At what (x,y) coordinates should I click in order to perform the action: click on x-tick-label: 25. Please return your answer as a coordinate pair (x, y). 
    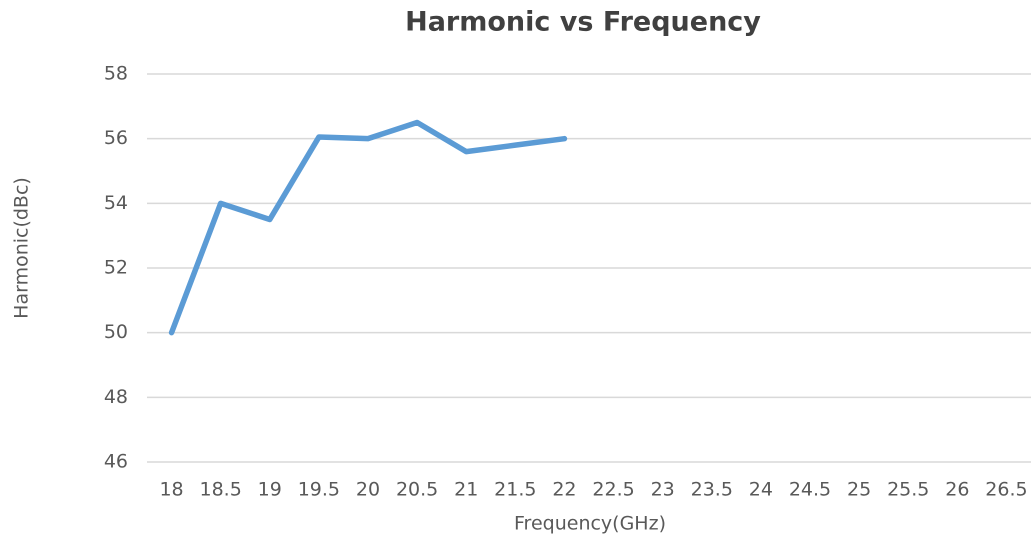
    Looking at the image, I should click on (859, 490).